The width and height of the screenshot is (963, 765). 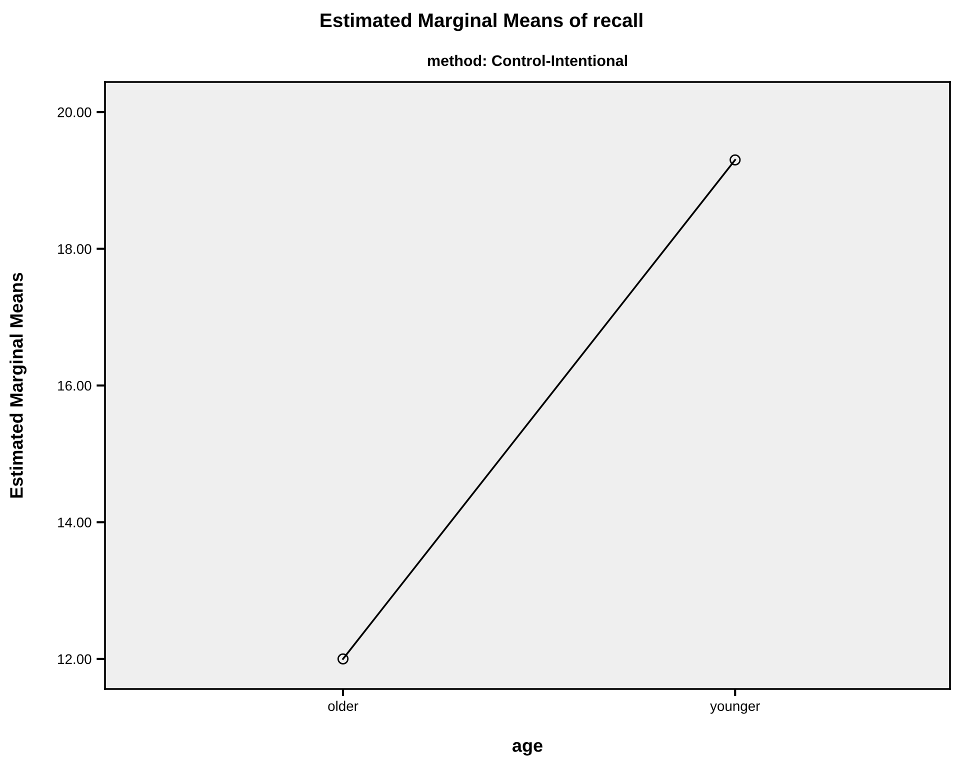 What do you see at coordinates (18, 385) in the screenshot?
I see `y-axis-title: Estimated Marginal Means` at bounding box center [18, 385].